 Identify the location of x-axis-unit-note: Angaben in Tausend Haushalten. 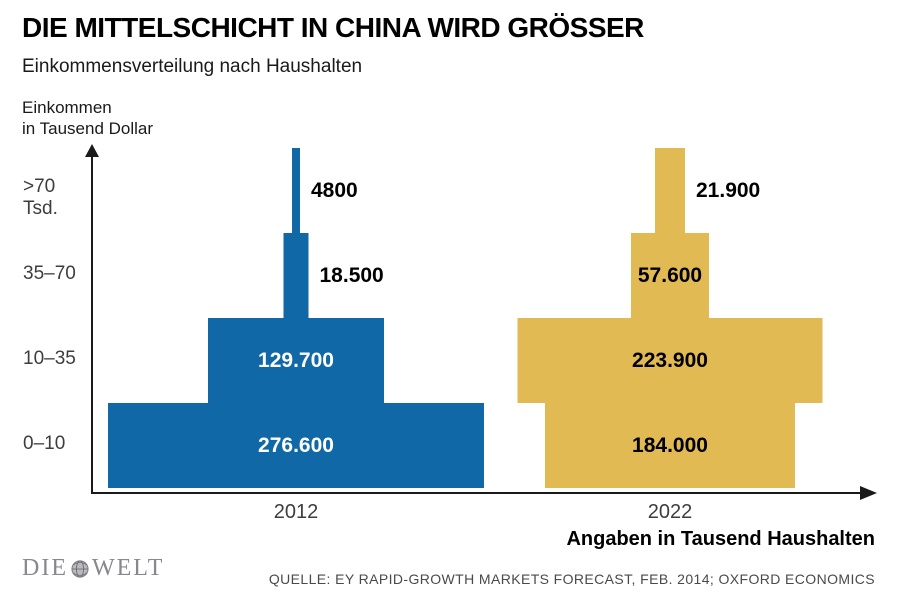
(720, 539).